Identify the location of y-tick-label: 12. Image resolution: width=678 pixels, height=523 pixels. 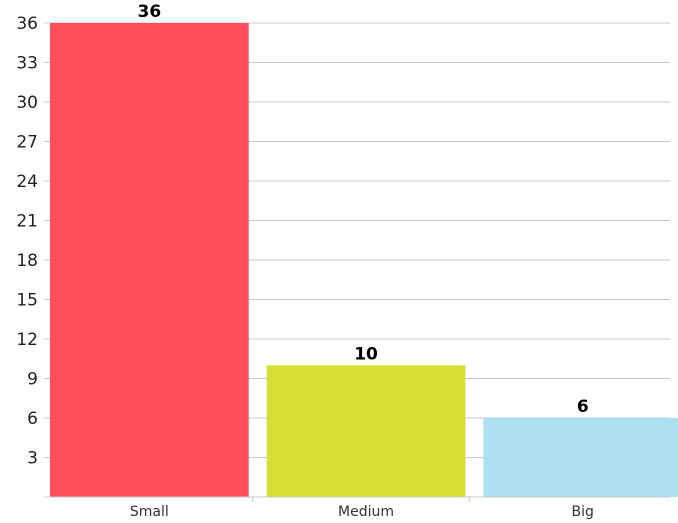
(27, 340).